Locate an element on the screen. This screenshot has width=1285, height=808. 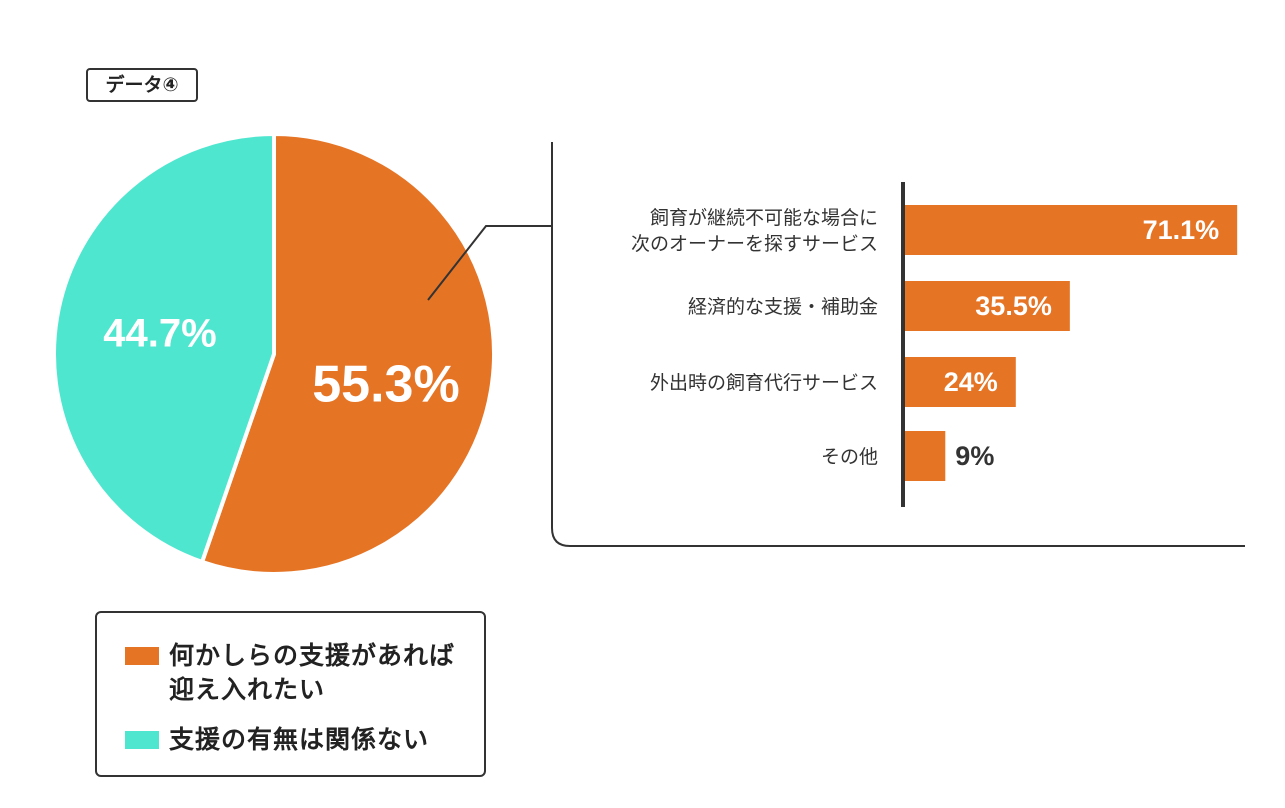
data-tag: データ④ is located at coordinates (142, 85).